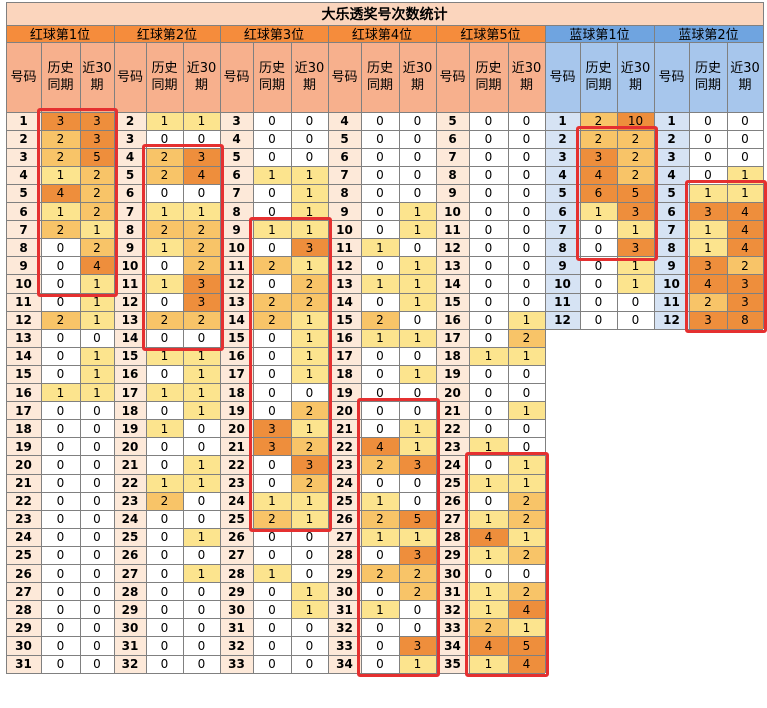 The width and height of the screenshot is (767, 708). Describe the element at coordinates (130, 591) in the screenshot. I see `row-number: 28` at that location.